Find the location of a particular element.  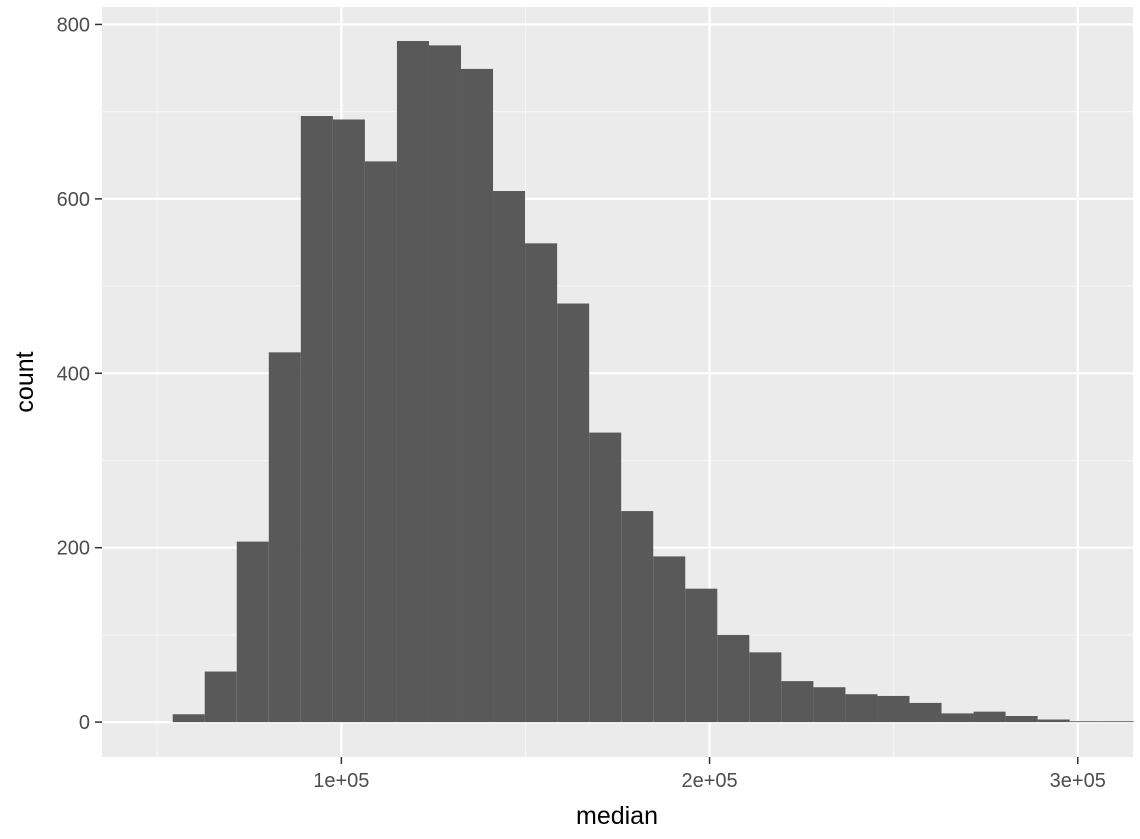

y-axis: 0 200 400 600 800 is located at coordinates (79, 374).